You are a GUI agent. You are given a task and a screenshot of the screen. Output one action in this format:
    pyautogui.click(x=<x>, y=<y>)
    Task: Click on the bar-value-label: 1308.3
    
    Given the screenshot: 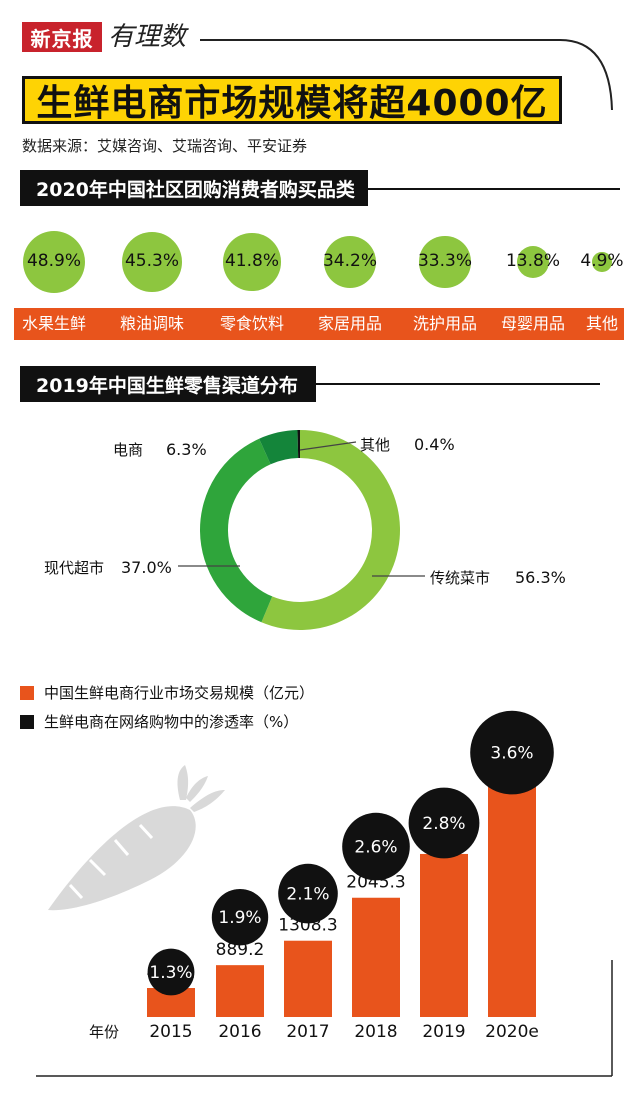 What is the action you would take?
    pyautogui.click(x=307, y=926)
    